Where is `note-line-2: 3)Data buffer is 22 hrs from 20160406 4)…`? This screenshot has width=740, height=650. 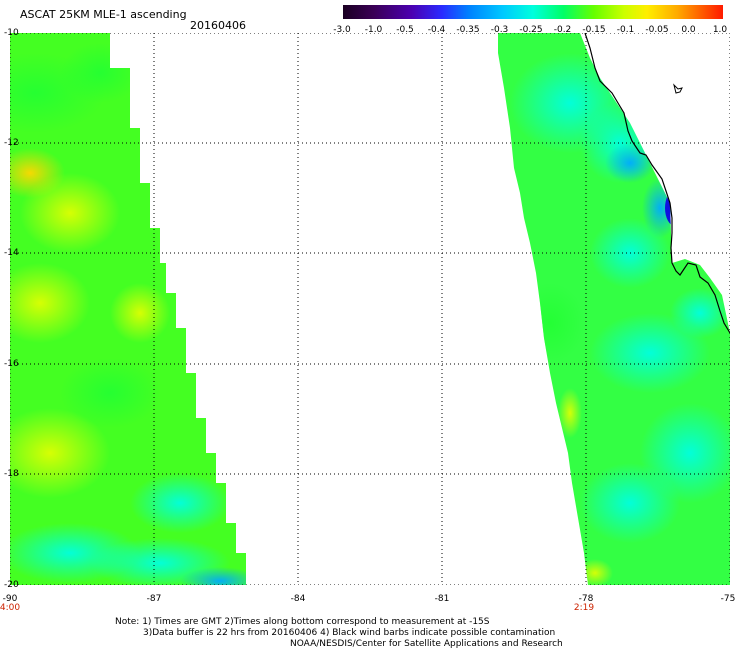 note-line-2: 3)Data buffer is 22 hrs from 20160406 4)… is located at coordinates (349, 633).